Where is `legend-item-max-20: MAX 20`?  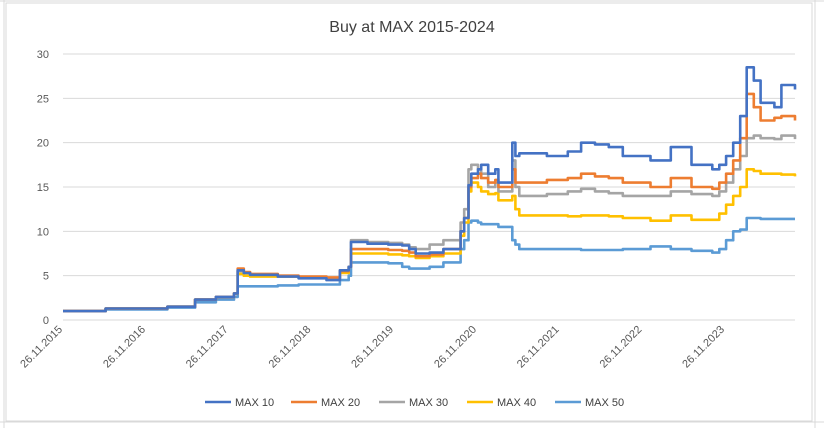 legend-item-max-20: MAX 20 is located at coordinates (325, 403).